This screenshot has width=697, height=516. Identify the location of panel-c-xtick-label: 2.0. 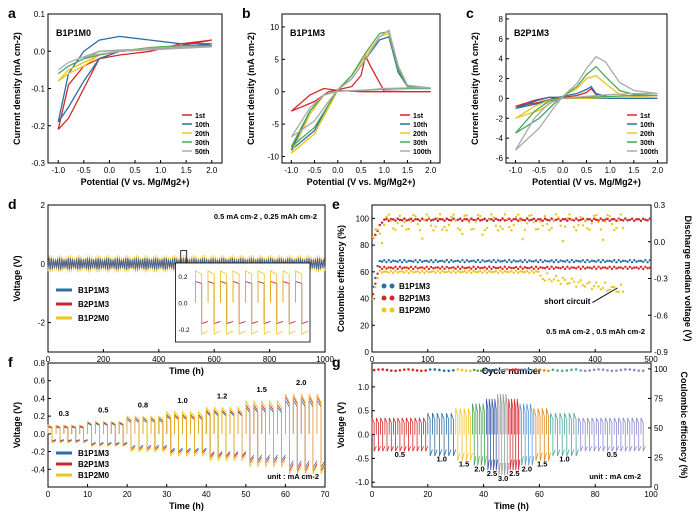
(658, 170).